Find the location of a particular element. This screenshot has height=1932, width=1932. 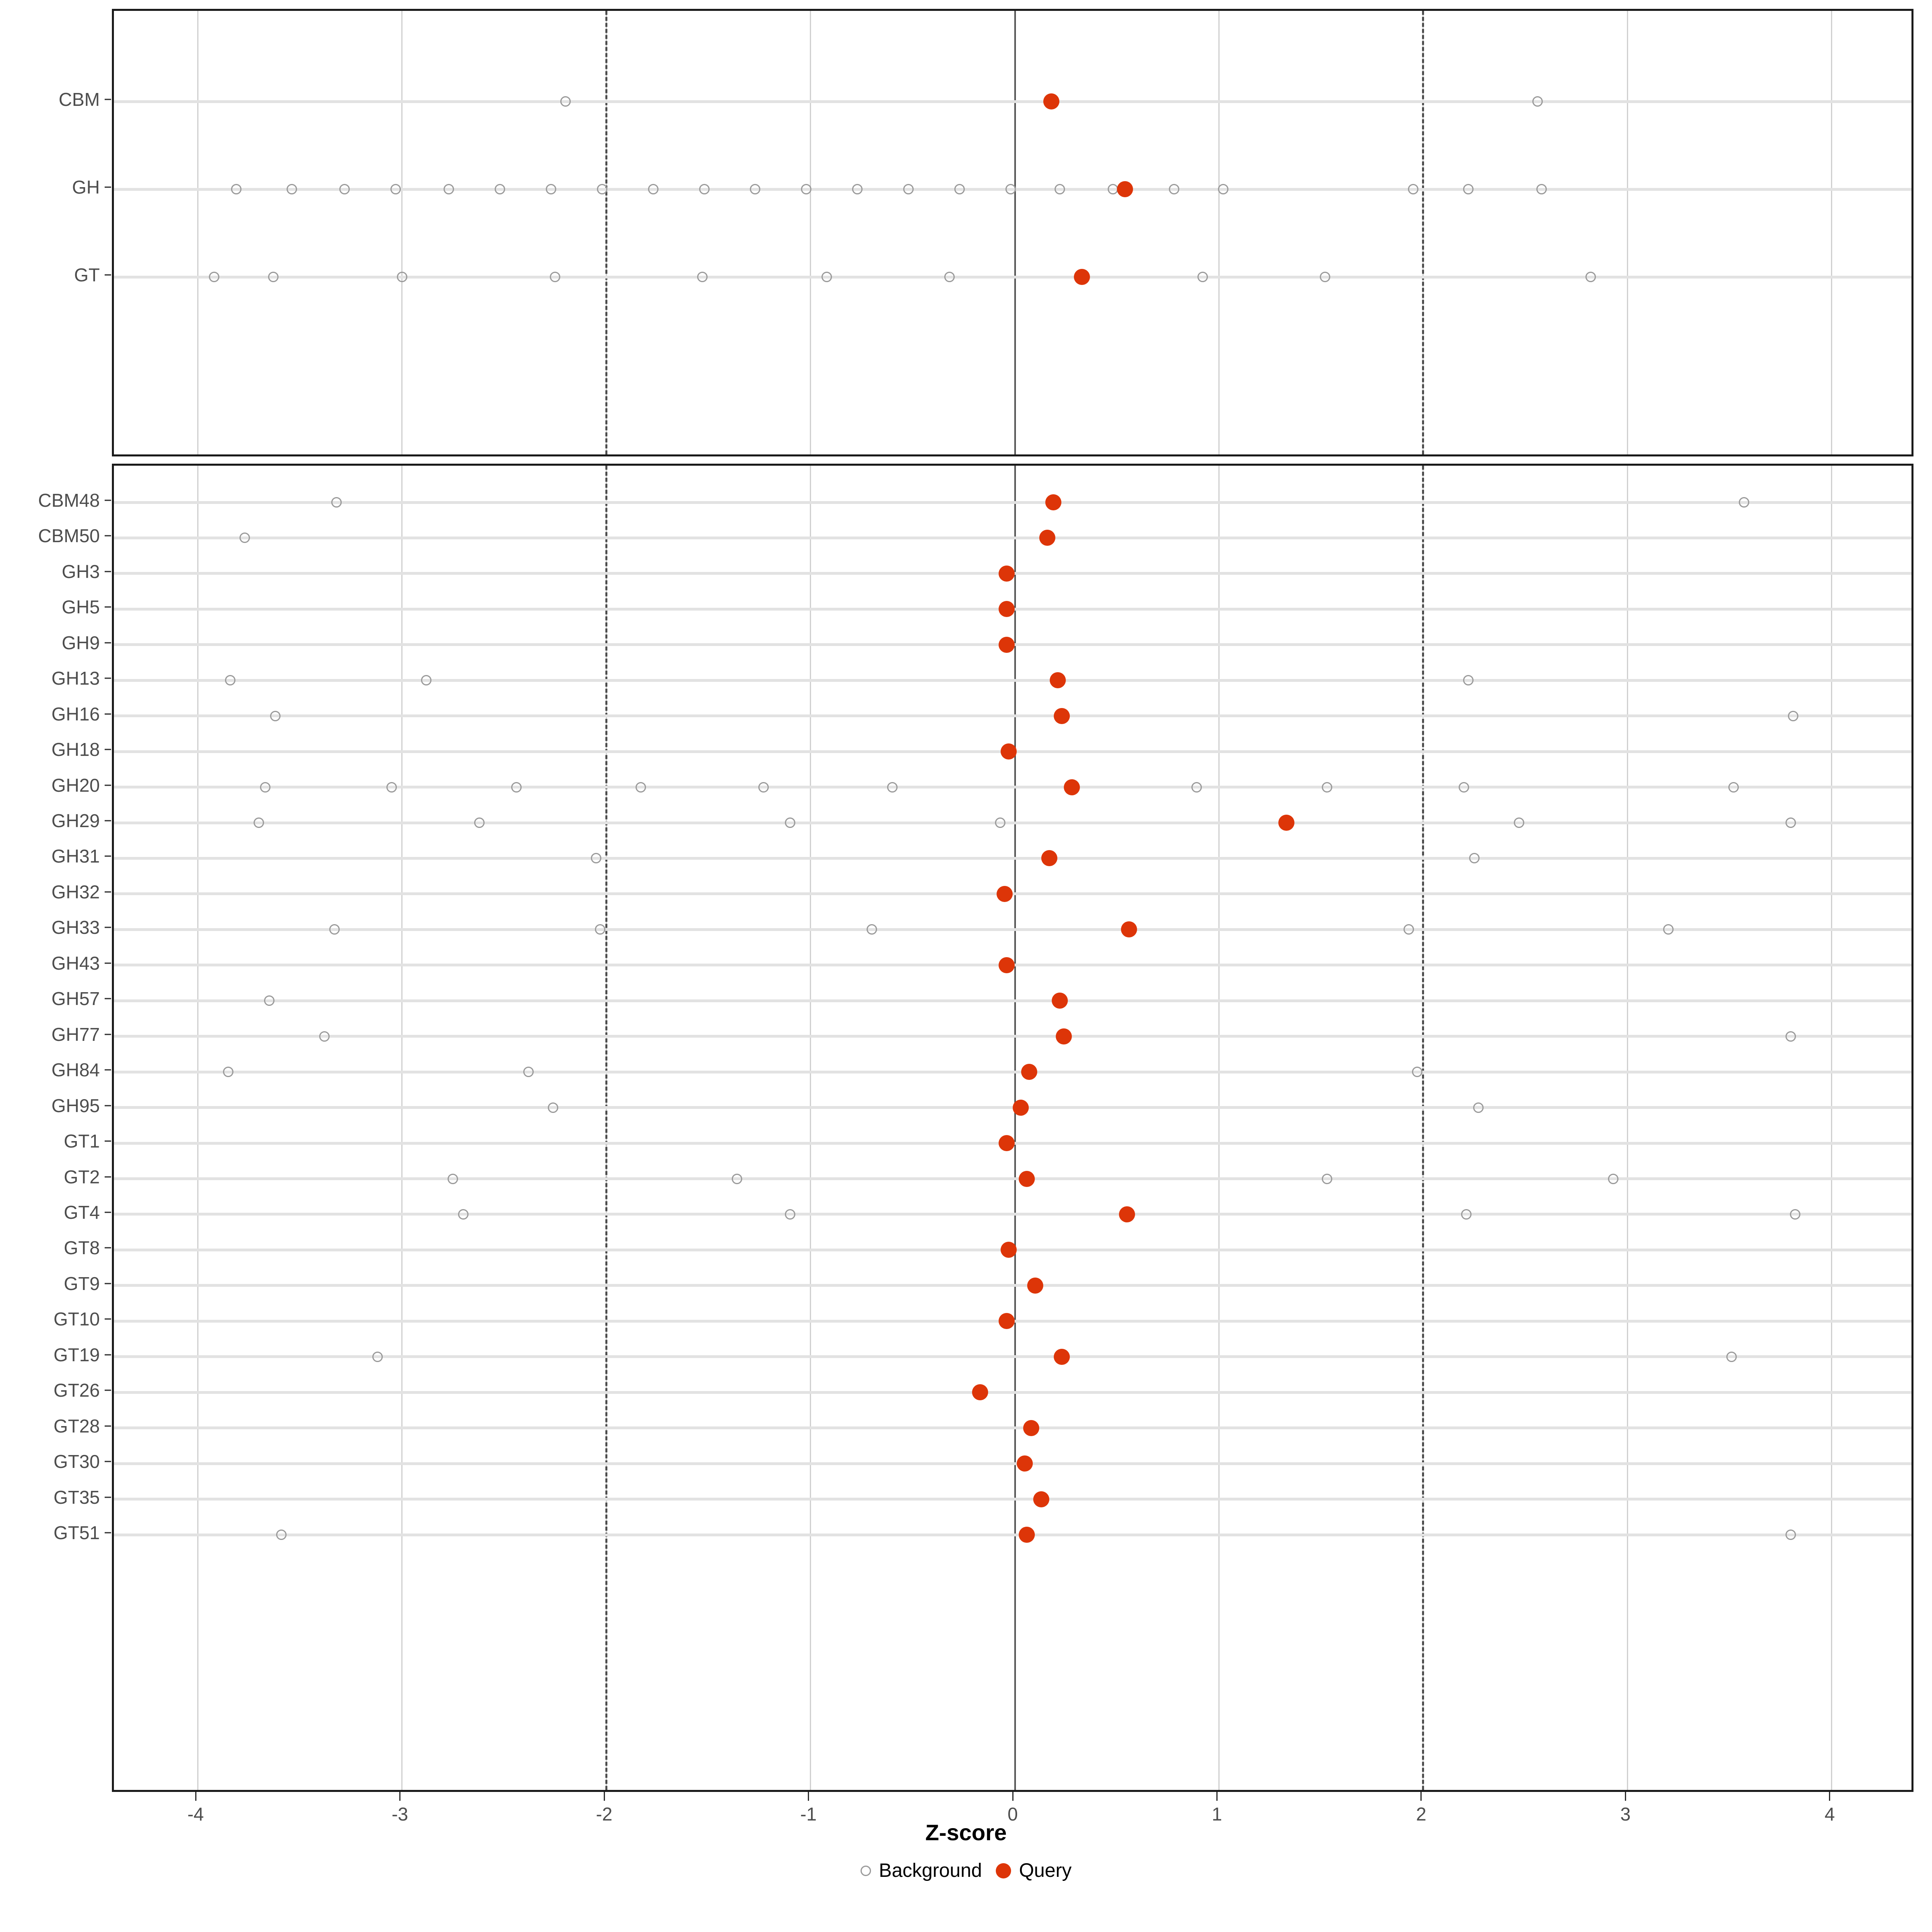

y-axis-label-GH95: GH95 is located at coordinates (75, 1105).